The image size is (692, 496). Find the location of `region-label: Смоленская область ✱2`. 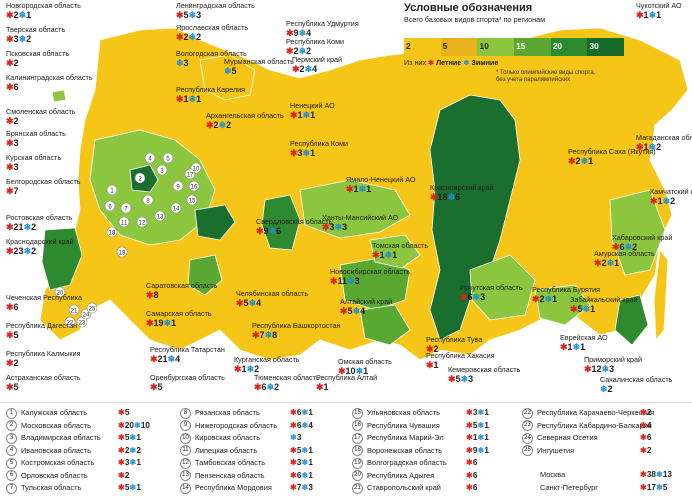

region-label: Смоленская область ✱2 is located at coordinates (41, 117).